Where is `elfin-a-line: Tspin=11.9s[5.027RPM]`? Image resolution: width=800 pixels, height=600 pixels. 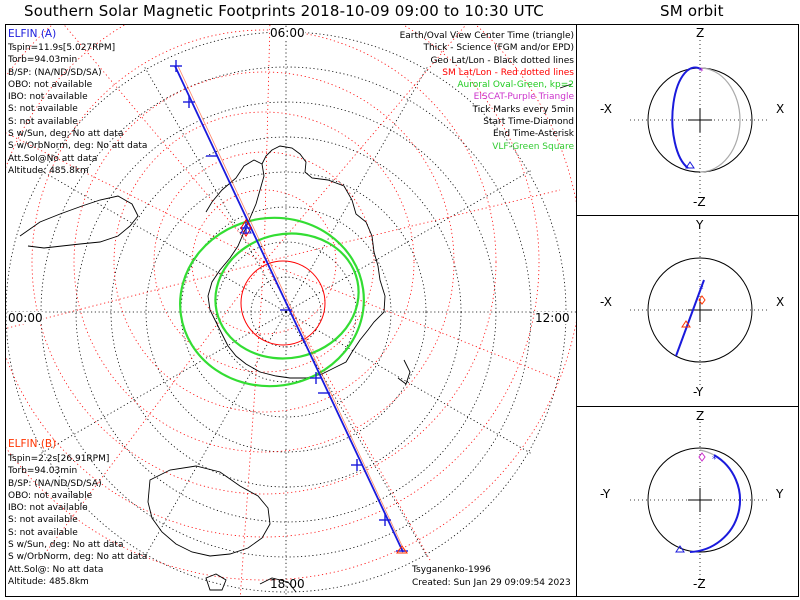 elfin-a-line: Tspin=11.9s[5.027RPM] is located at coordinates (62, 48).